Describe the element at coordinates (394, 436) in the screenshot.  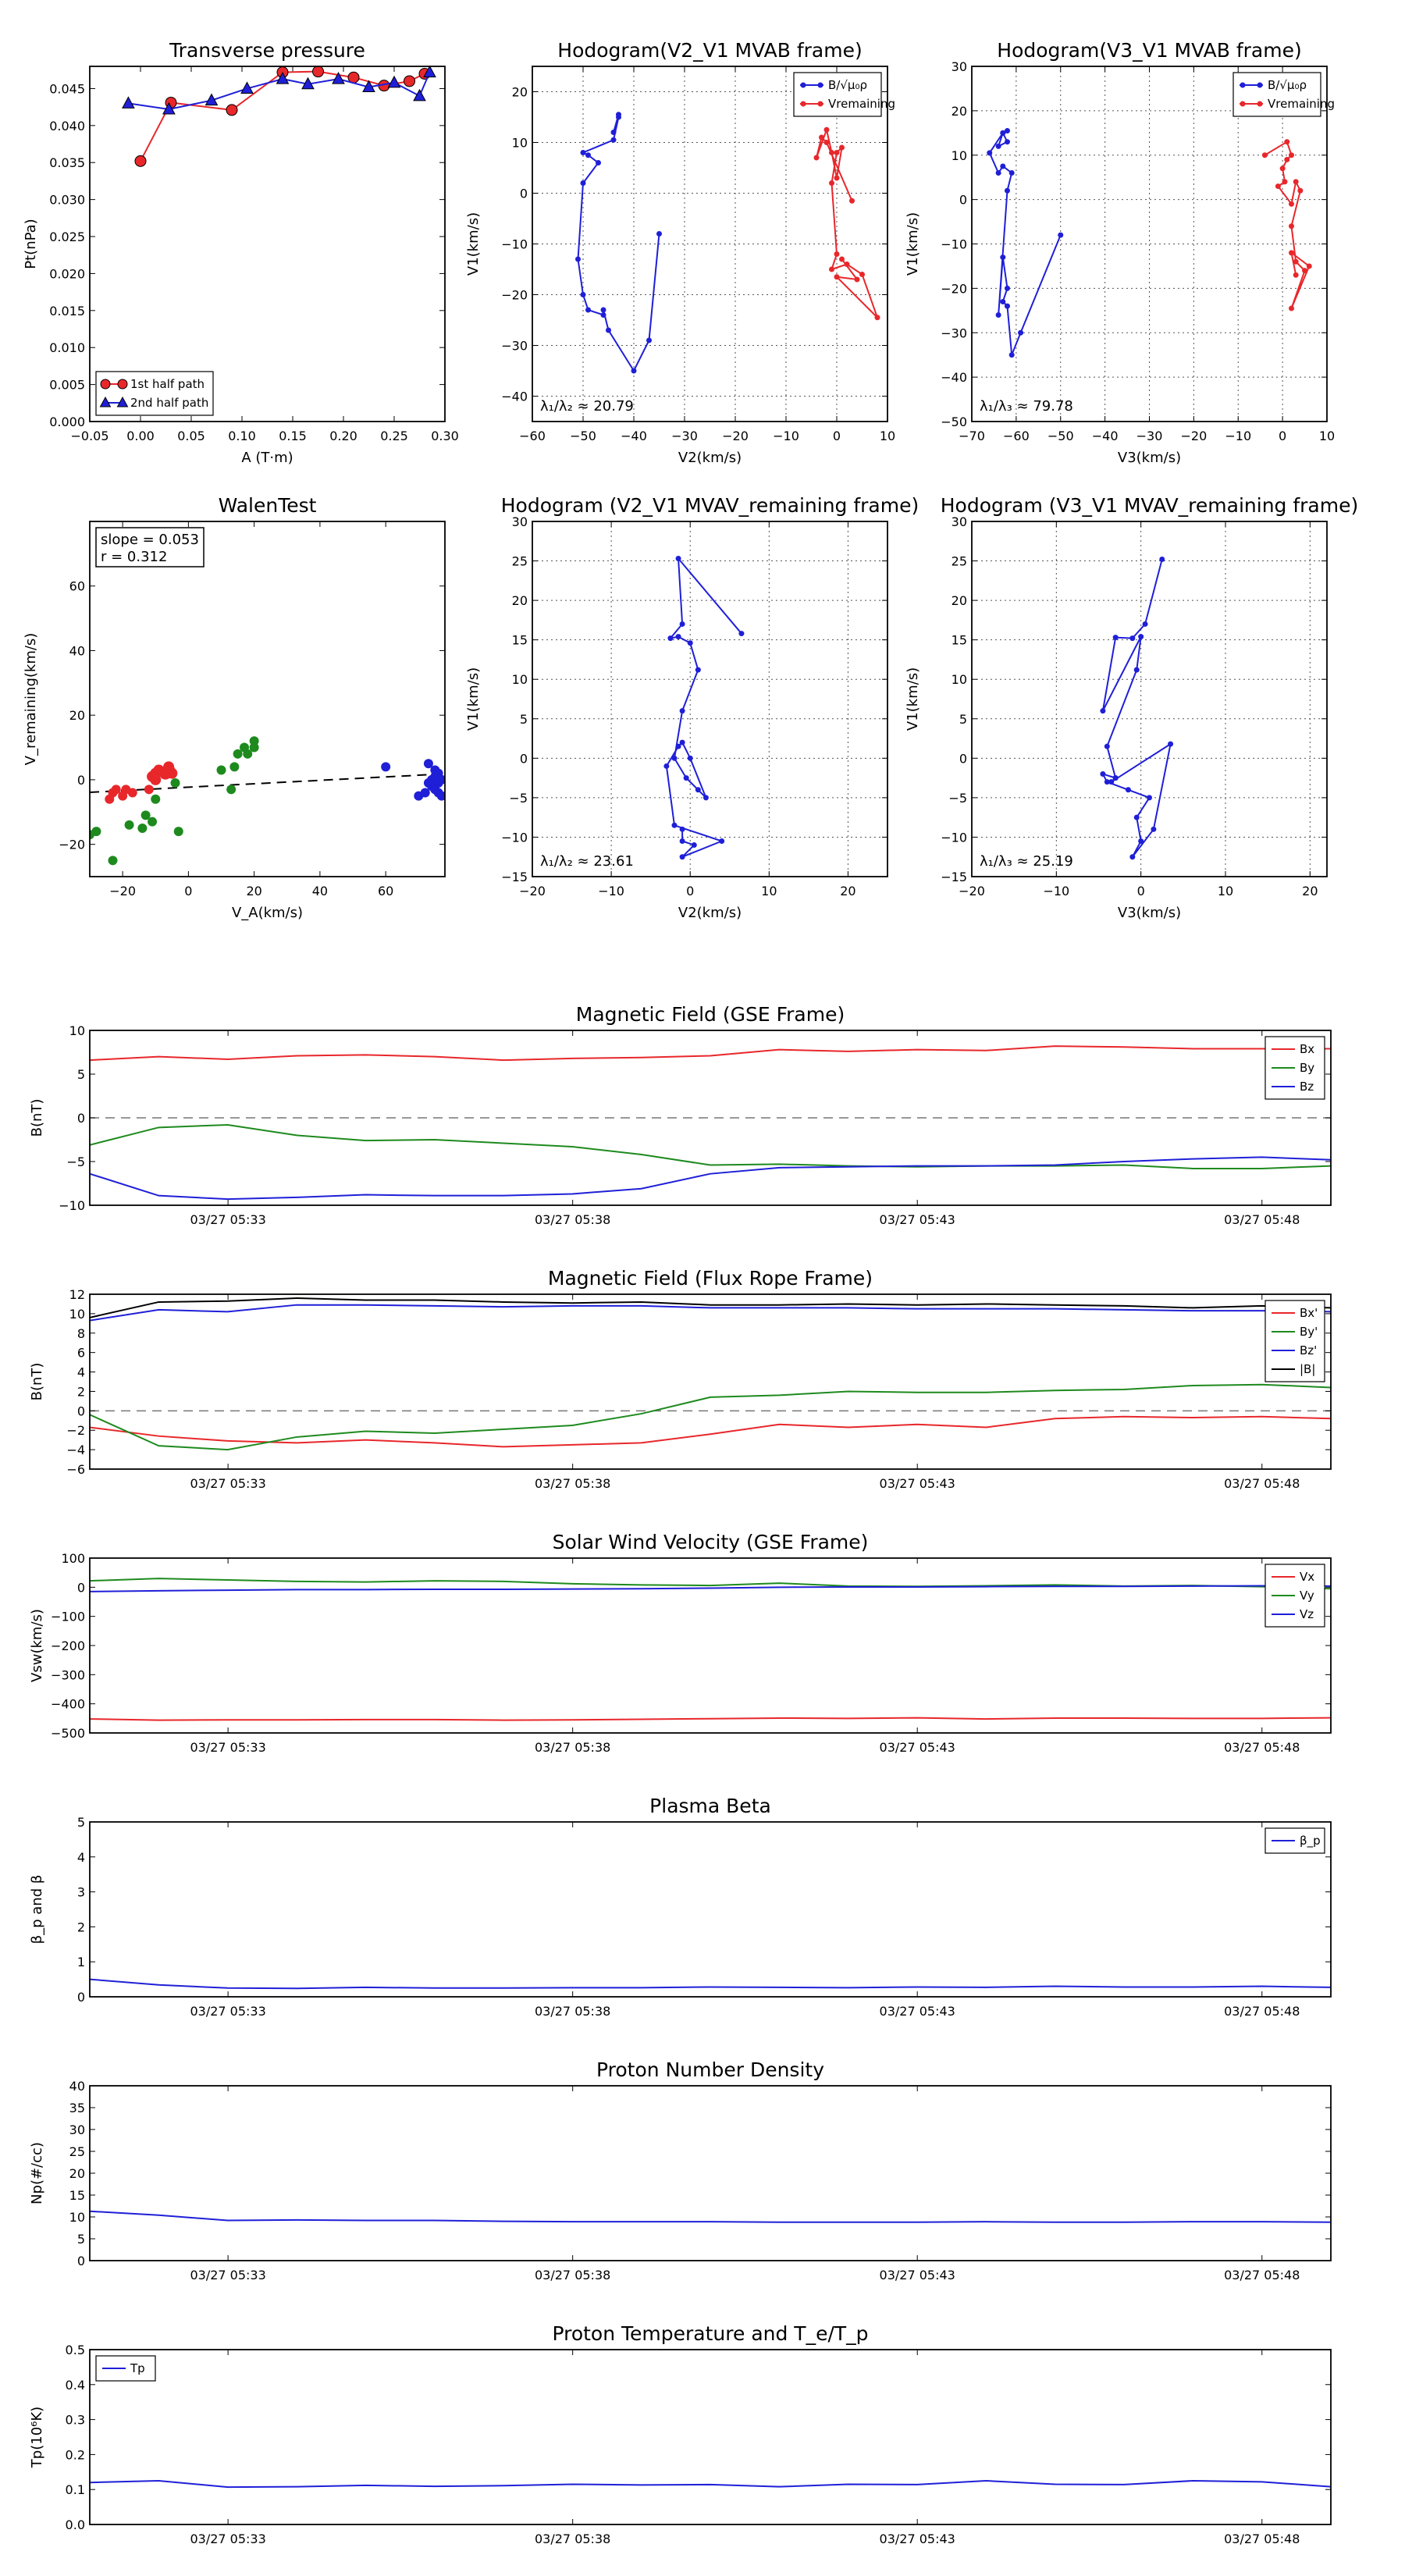
I see `x-tick-label: 0.25` at that location.